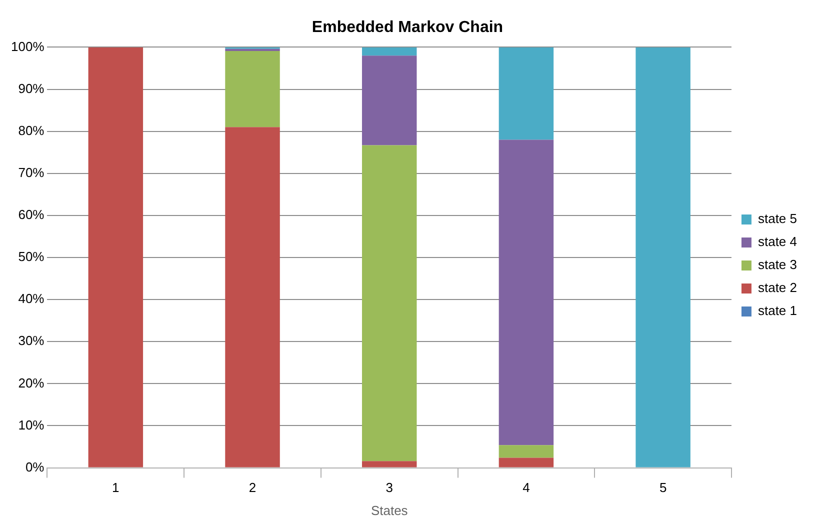 The image size is (825, 531). What do you see at coordinates (28, 46) in the screenshot?
I see `y-tick-label: 100%` at bounding box center [28, 46].